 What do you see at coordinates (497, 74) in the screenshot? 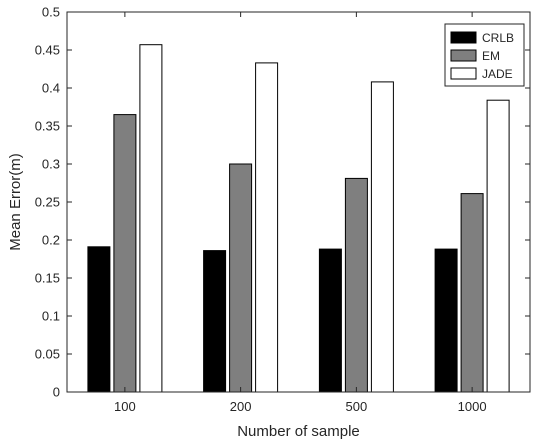
I see `legend-label-jade: JADE` at bounding box center [497, 74].